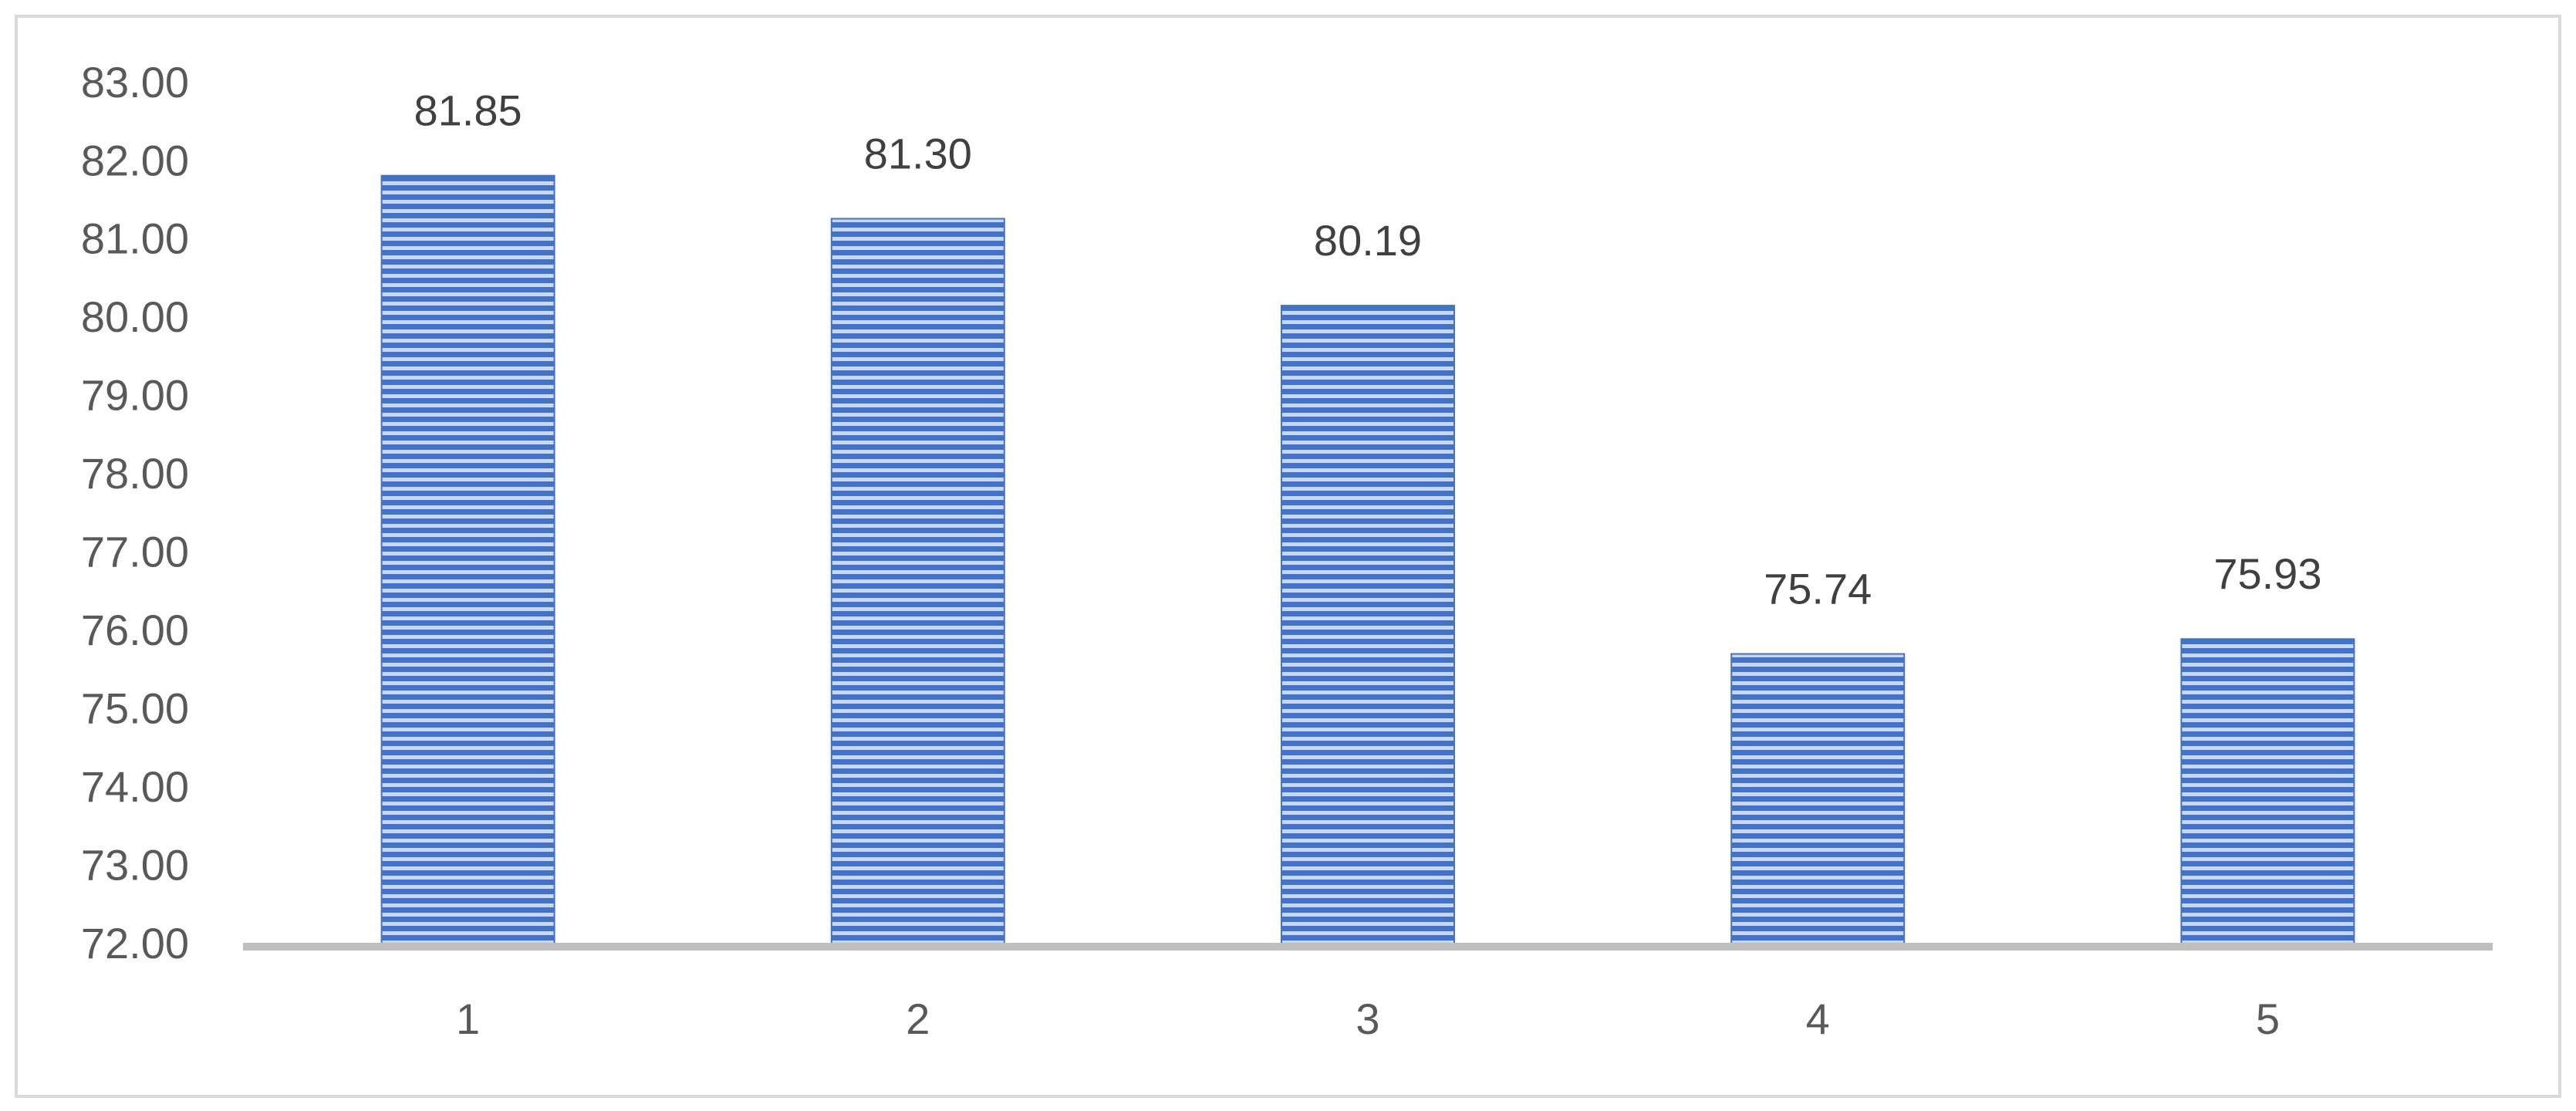 The image size is (2576, 1111). What do you see at coordinates (918, 153) in the screenshot?
I see `value-label: 81.30` at bounding box center [918, 153].